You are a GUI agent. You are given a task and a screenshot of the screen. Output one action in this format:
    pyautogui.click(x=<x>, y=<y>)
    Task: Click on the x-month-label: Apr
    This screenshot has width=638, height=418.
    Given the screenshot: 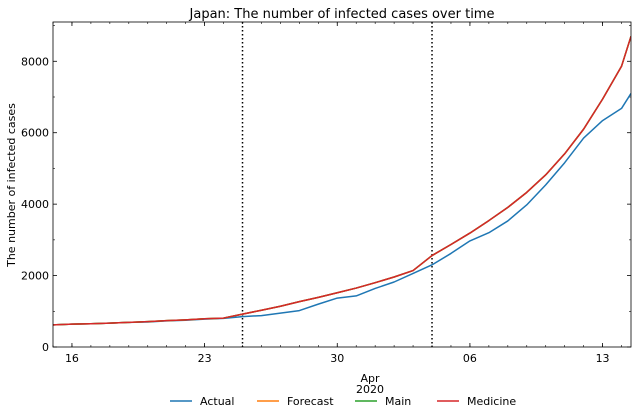 What is the action you would take?
    pyautogui.click(x=370, y=378)
    